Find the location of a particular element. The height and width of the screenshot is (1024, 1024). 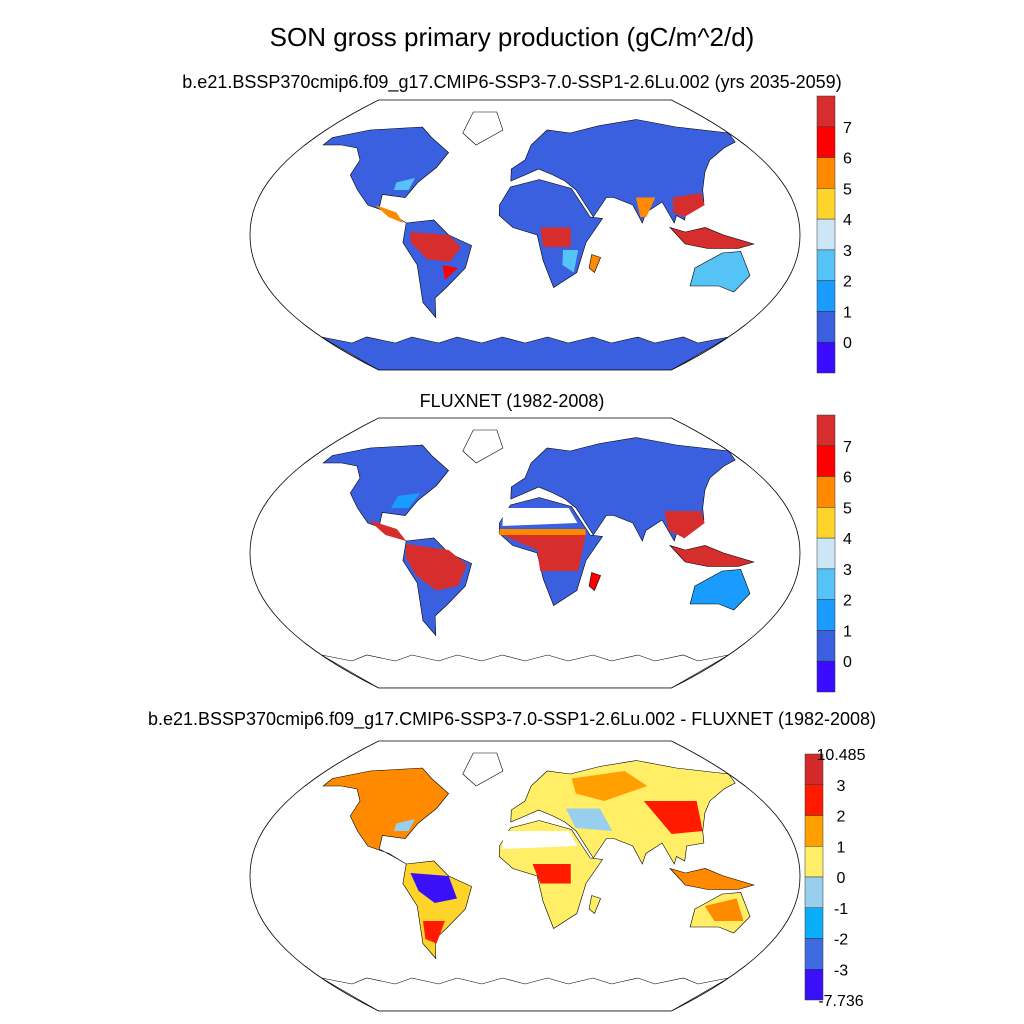

panel-2-subtitle: FLUXNET (1982-2008) is located at coordinates (512, 401).